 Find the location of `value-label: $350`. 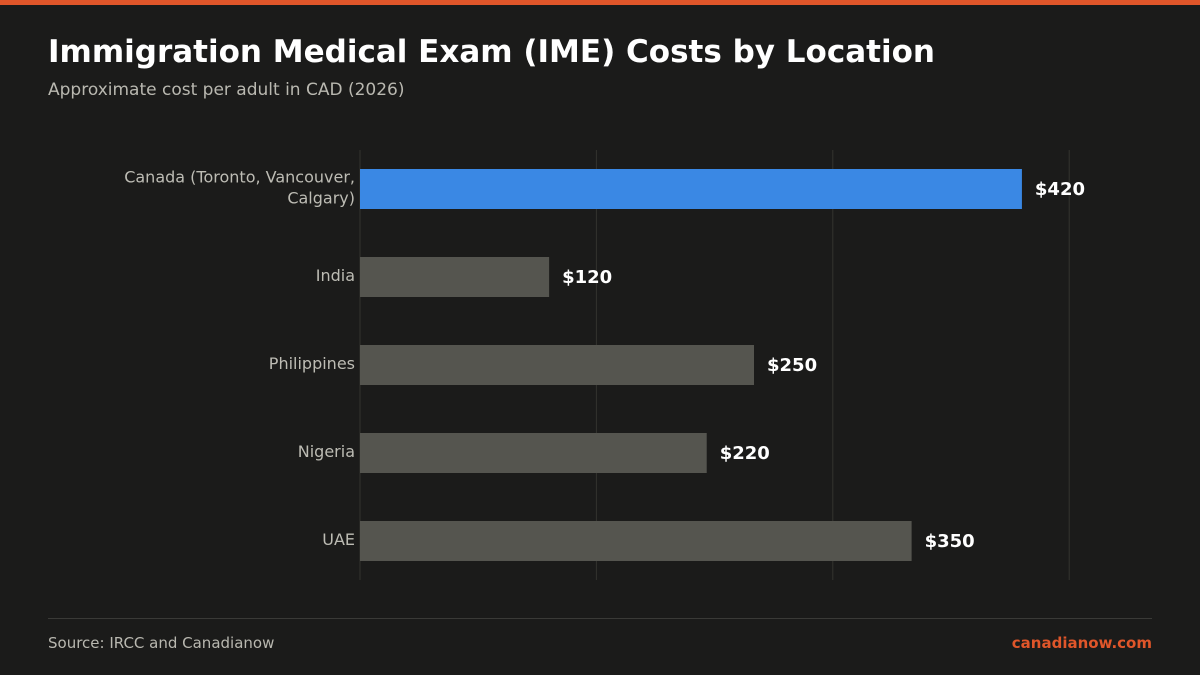

value-label: $350 is located at coordinates (950, 541).